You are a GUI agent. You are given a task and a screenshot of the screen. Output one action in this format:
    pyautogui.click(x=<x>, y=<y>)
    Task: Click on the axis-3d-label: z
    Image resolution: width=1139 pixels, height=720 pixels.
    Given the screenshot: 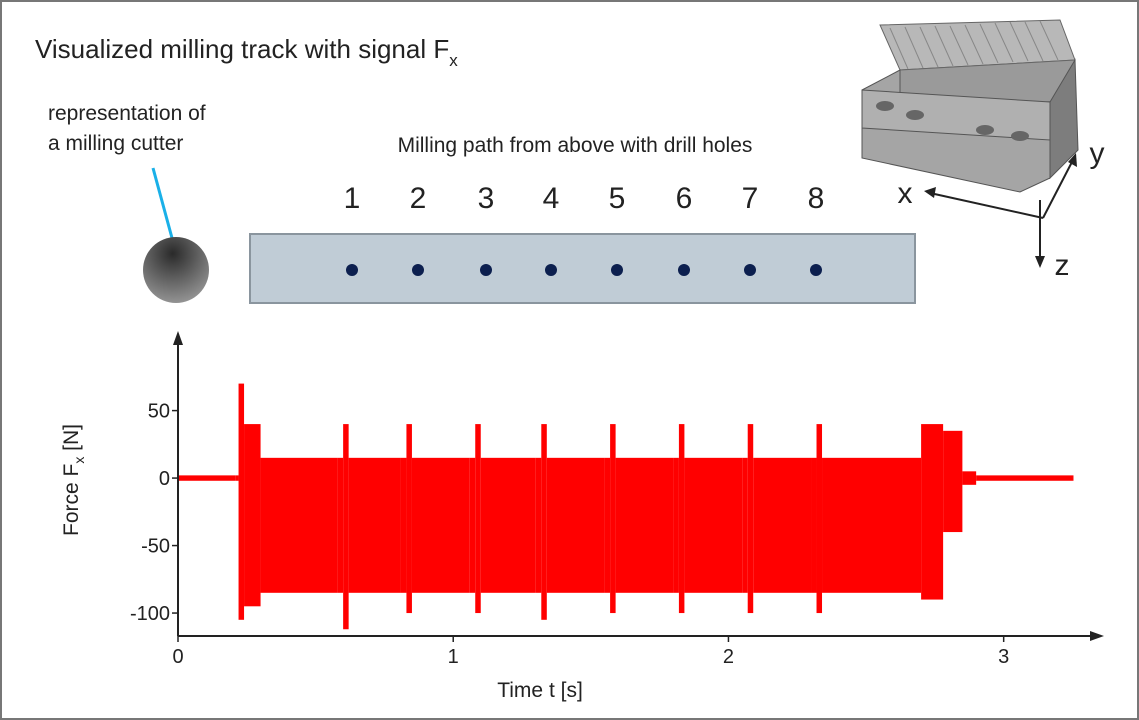 What is the action you would take?
    pyautogui.click(x=1062, y=265)
    